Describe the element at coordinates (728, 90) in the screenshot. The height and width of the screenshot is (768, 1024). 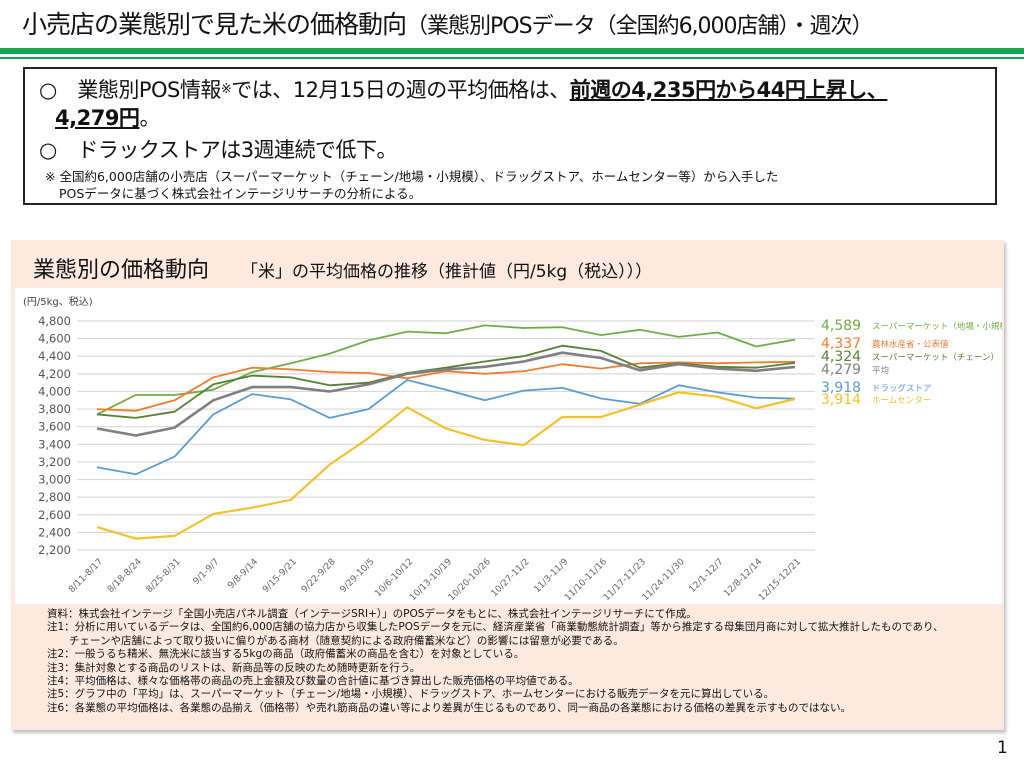
I see `summary-highlight-change: 前週の4,235円から44円上昇し、` at that location.